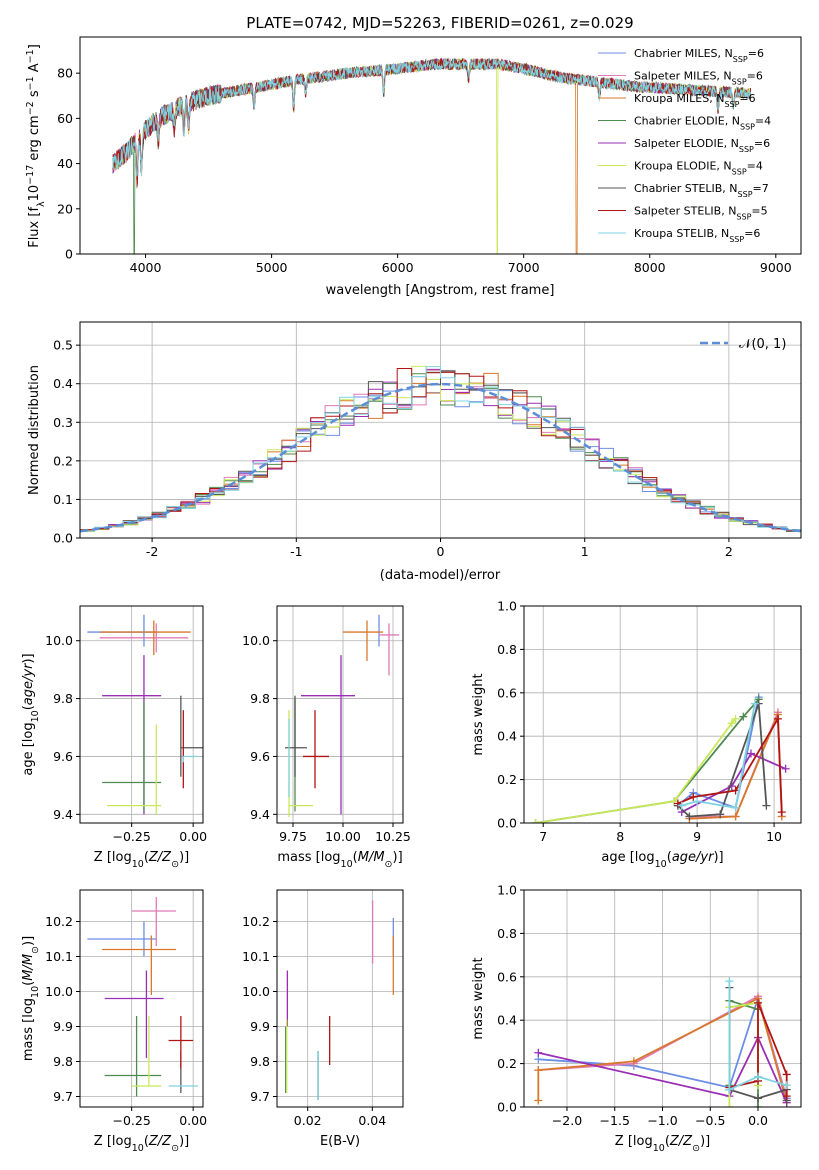 The width and height of the screenshot is (819, 1170). Describe the element at coordinates (507, 779) in the screenshot. I see `y-tick-label: 0.2` at that location.